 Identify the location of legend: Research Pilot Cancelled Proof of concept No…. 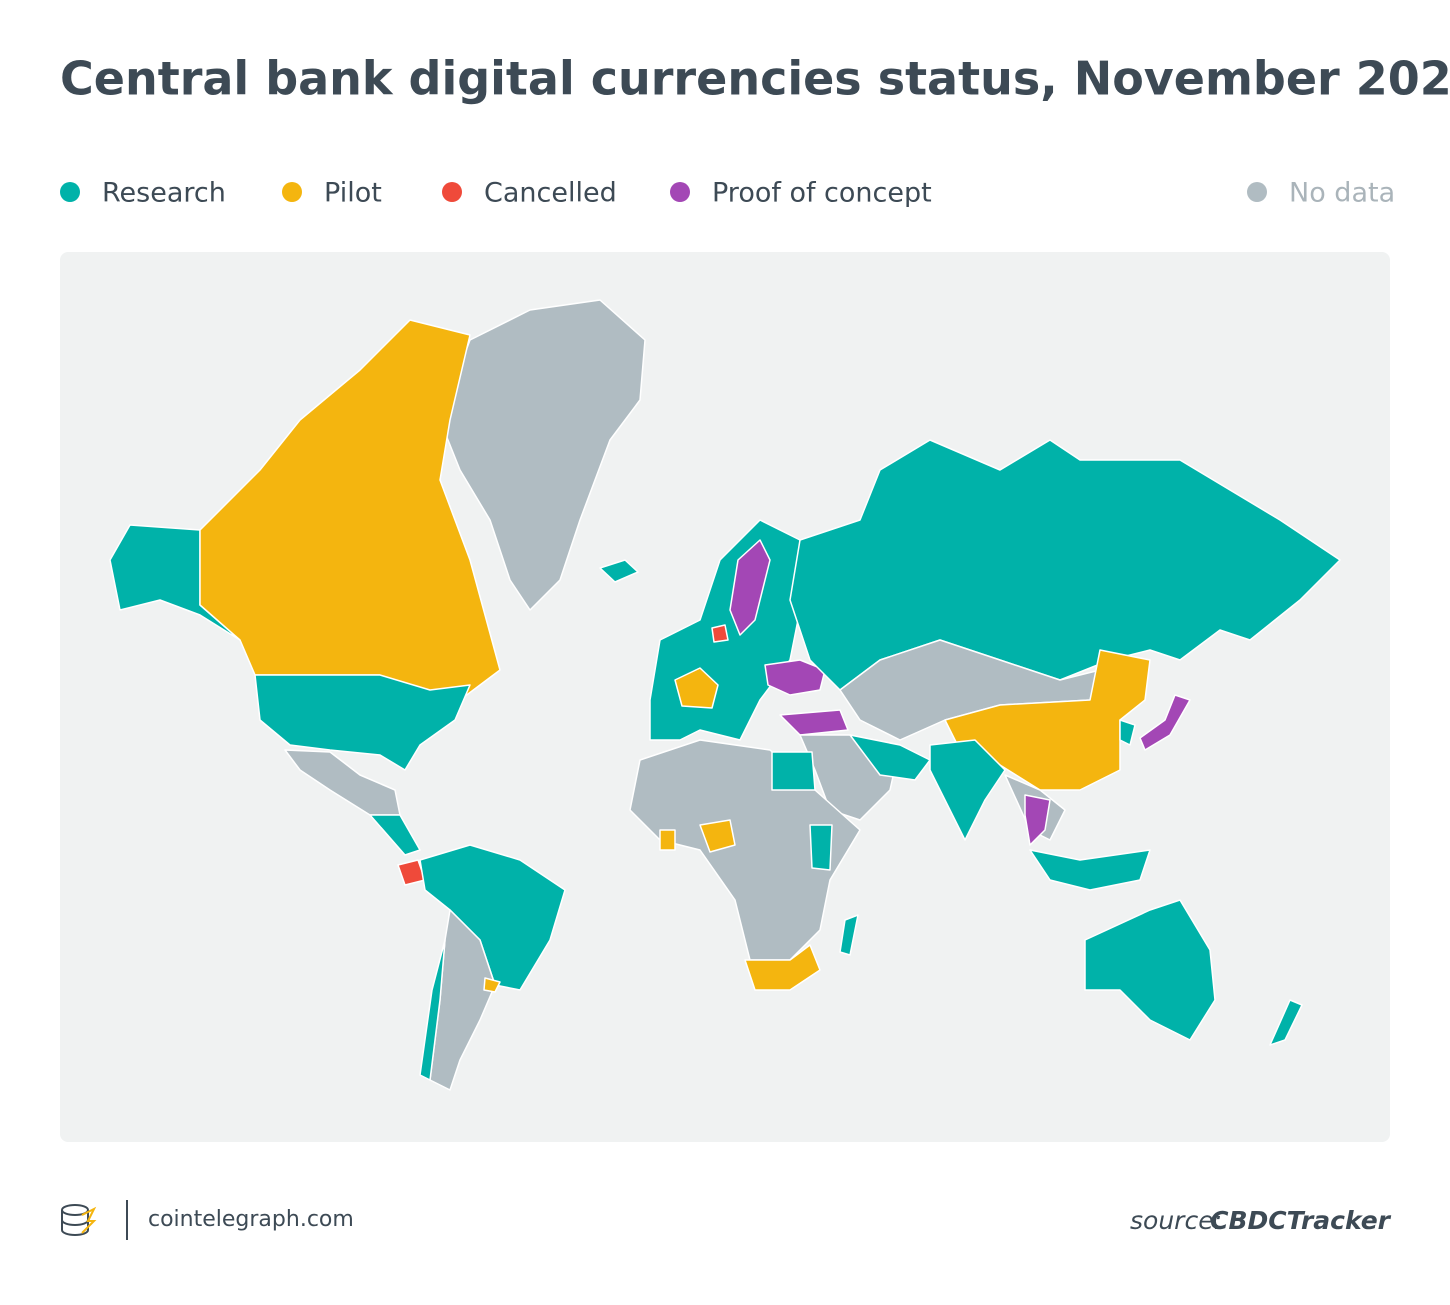
(727, 193).